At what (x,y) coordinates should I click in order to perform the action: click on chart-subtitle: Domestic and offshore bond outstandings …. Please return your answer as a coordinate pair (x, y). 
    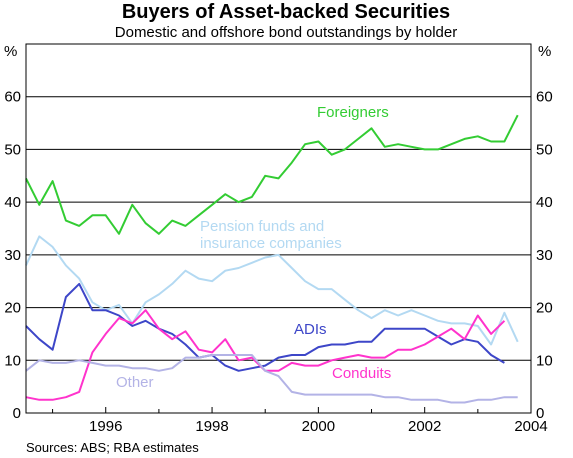
    Looking at the image, I should click on (286, 32).